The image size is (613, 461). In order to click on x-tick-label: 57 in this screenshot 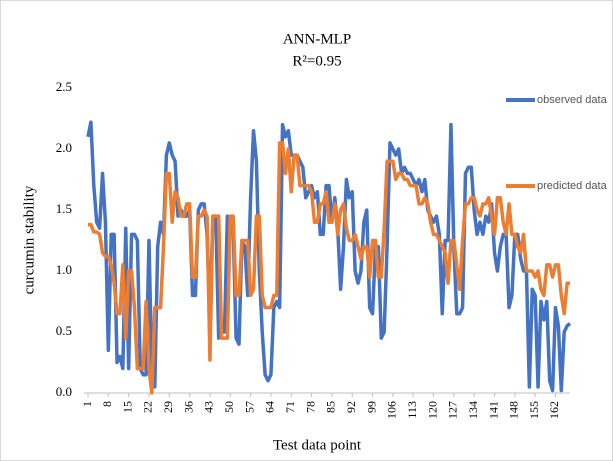, I will do `click(249, 407)`.